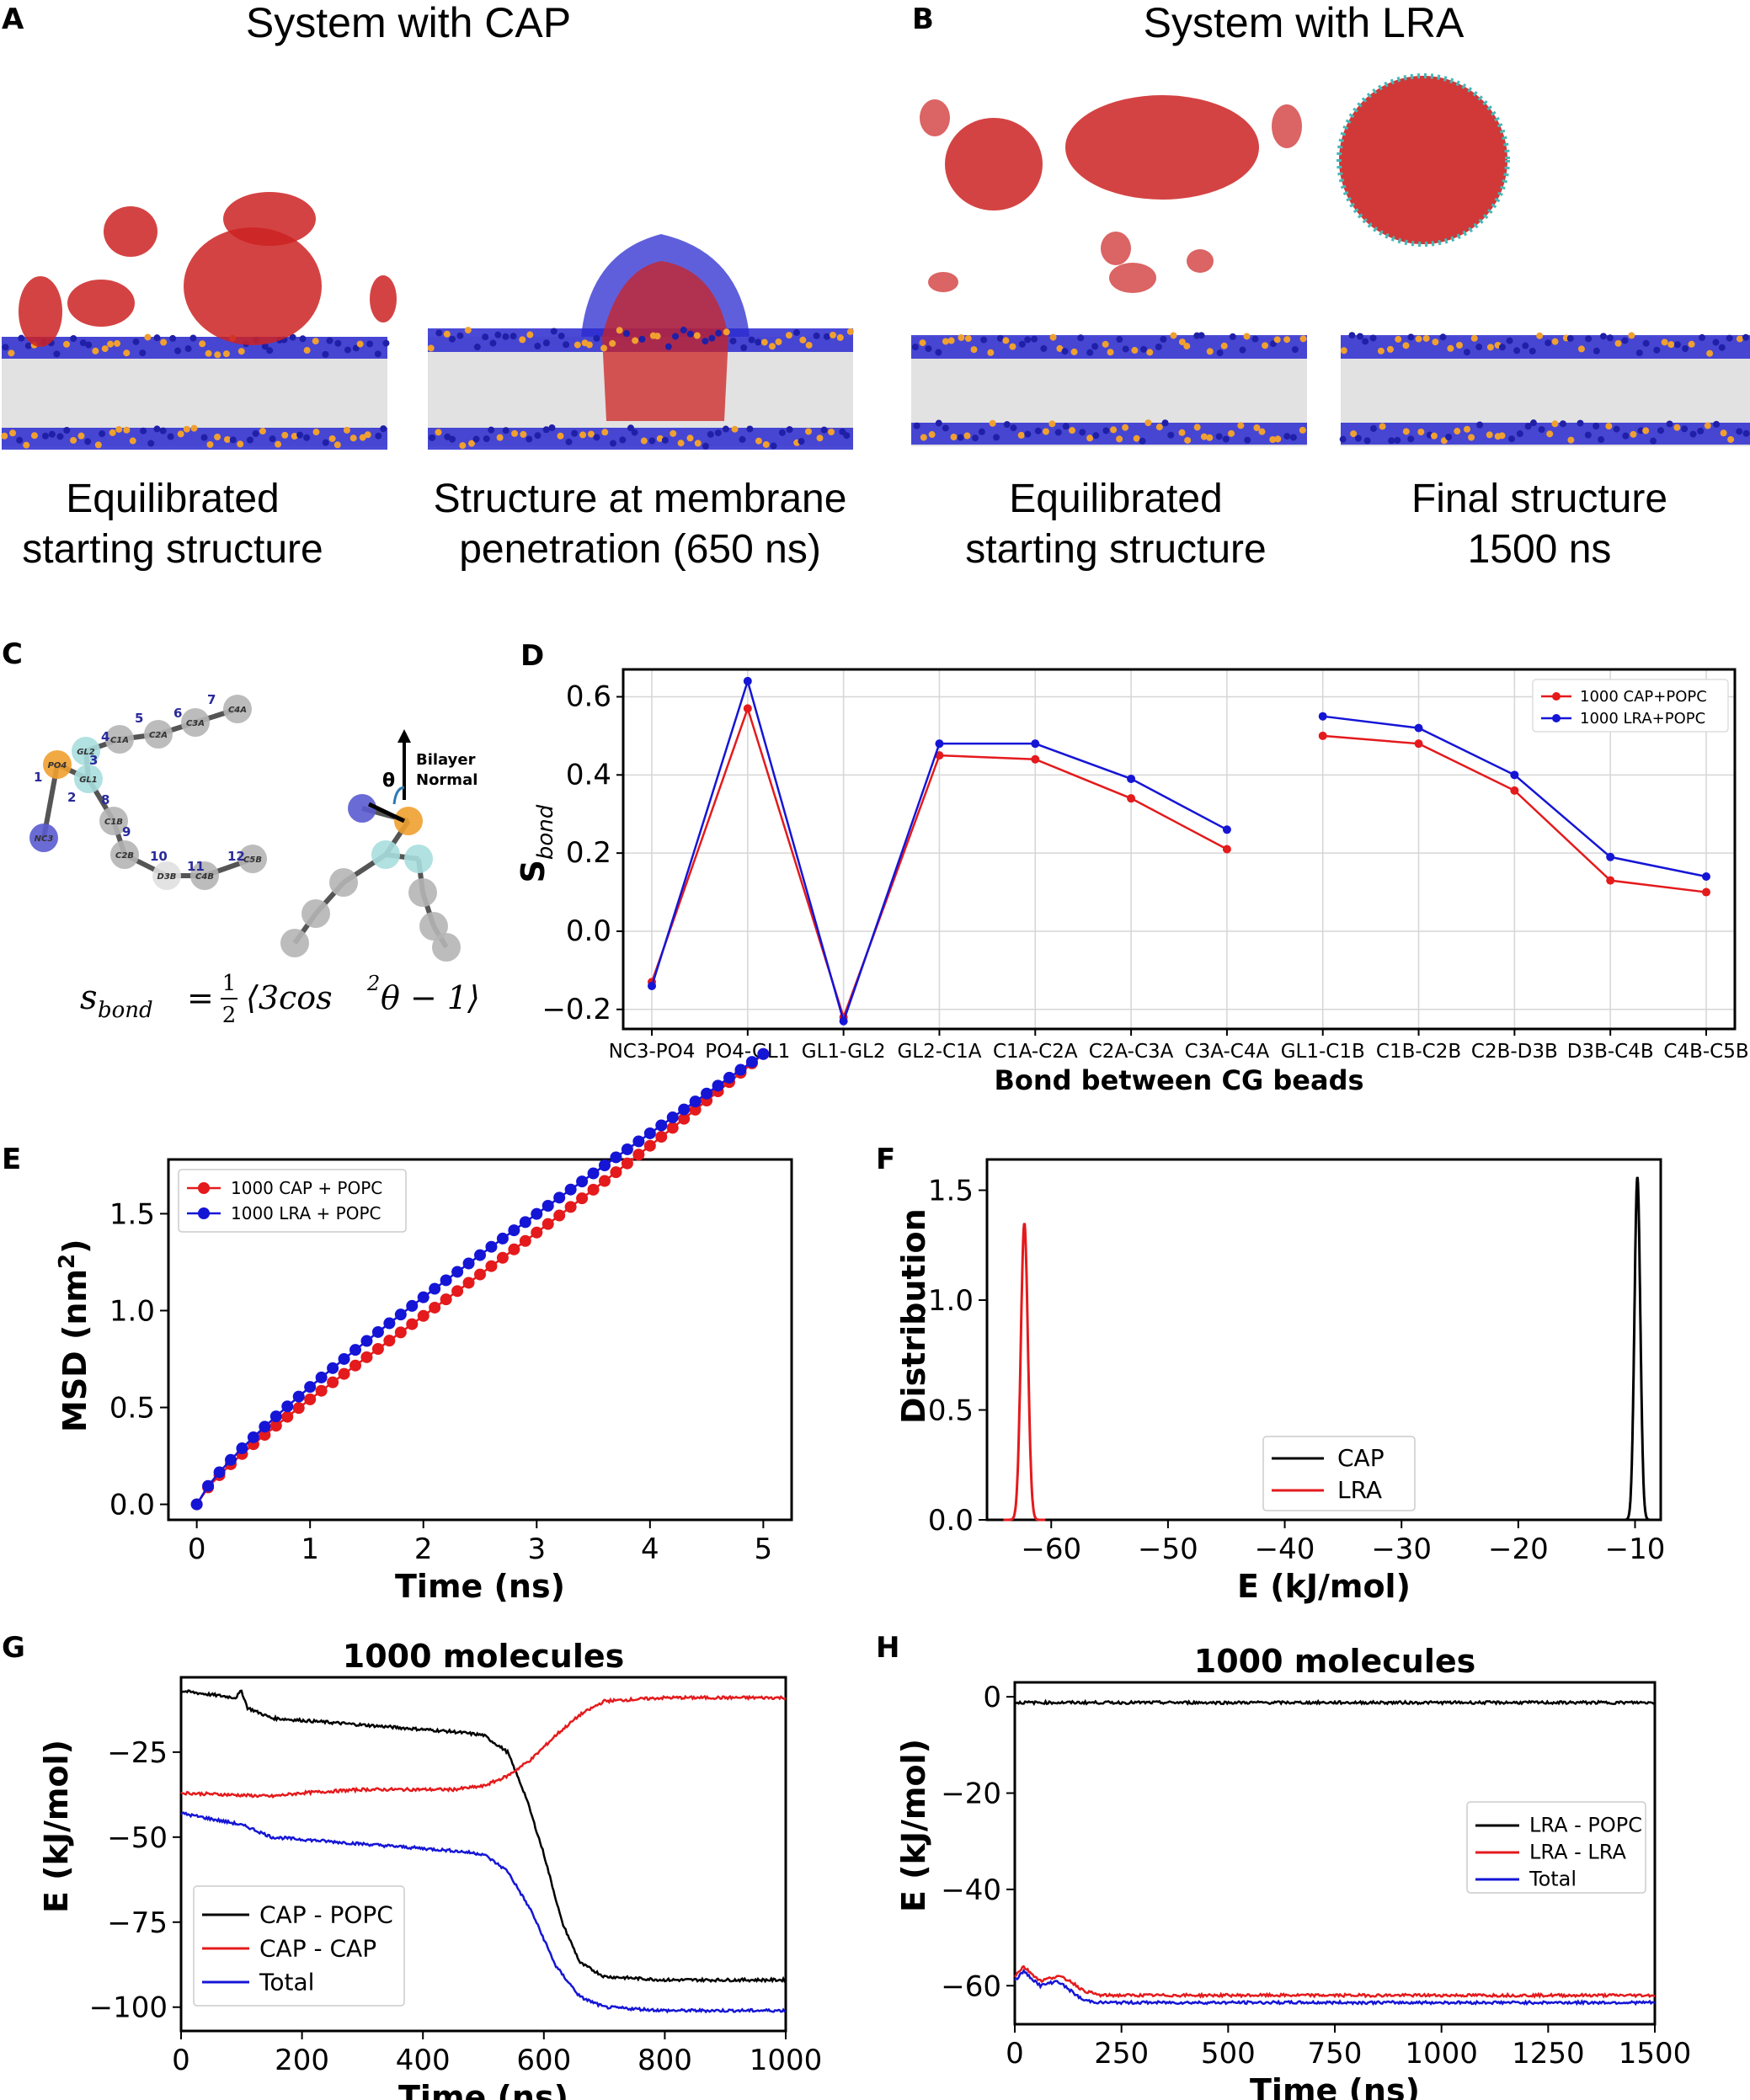  What do you see at coordinates (306, 1188) in the screenshot?
I see `legend-label: 1000 CAP + POPC` at bounding box center [306, 1188].